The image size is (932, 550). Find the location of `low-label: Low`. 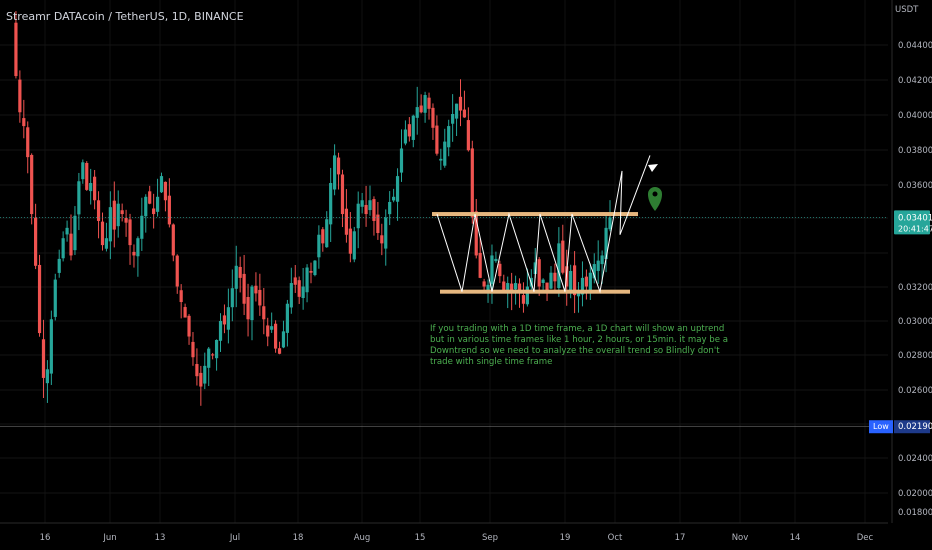

low-label: Low is located at coordinates (881, 426).